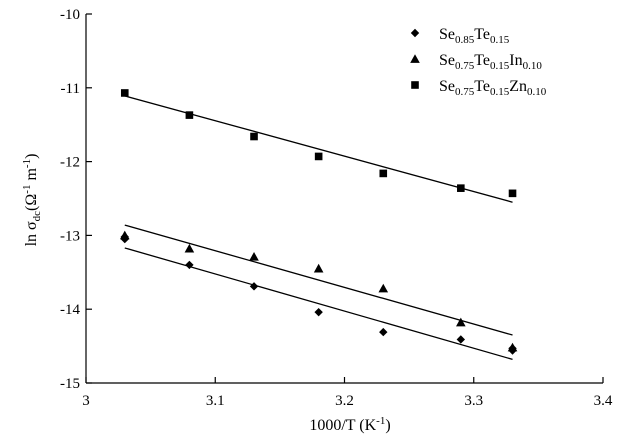 The image size is (621, 442). Describe the element at coordinates (415, 85) in the screenshot. I see `legend-marker-square` at that location.